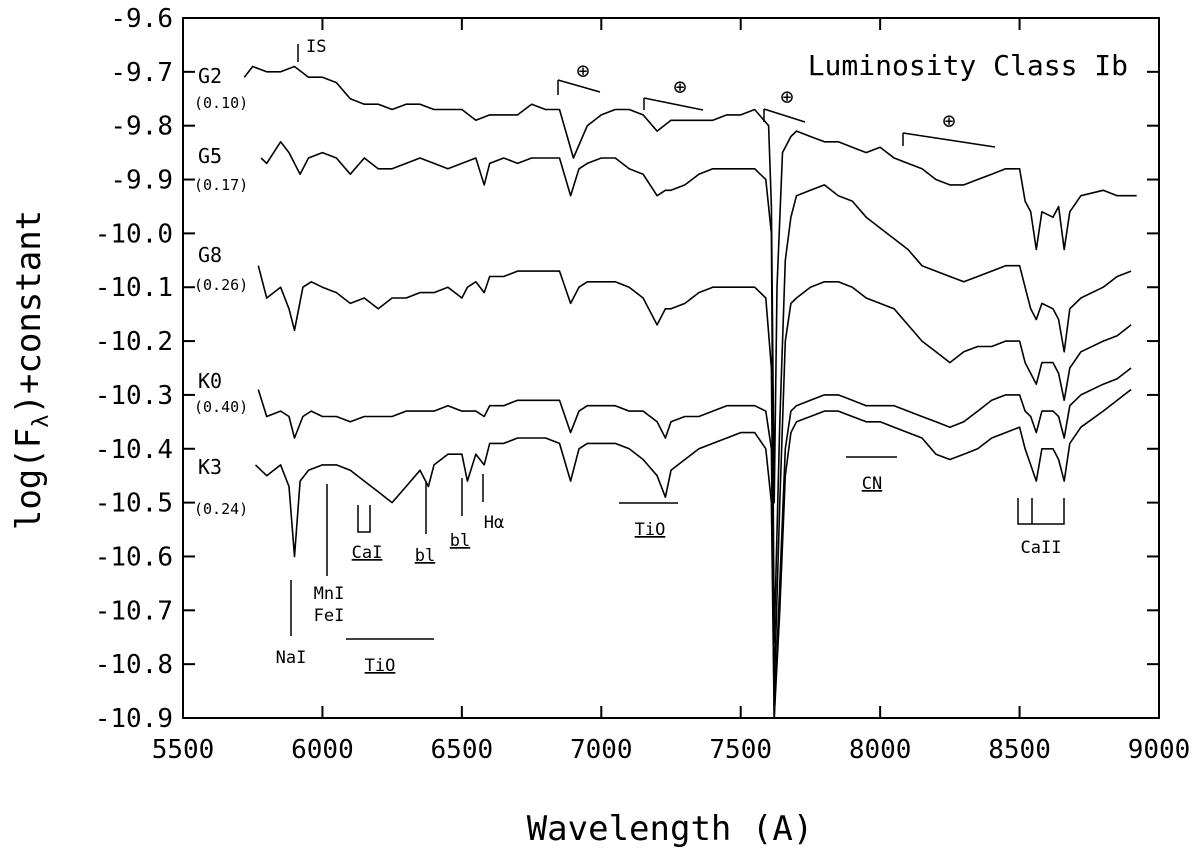  Describe the element at coordinates (1041, 548) in the screenshot. I see `caii-label: CaII` at that location.